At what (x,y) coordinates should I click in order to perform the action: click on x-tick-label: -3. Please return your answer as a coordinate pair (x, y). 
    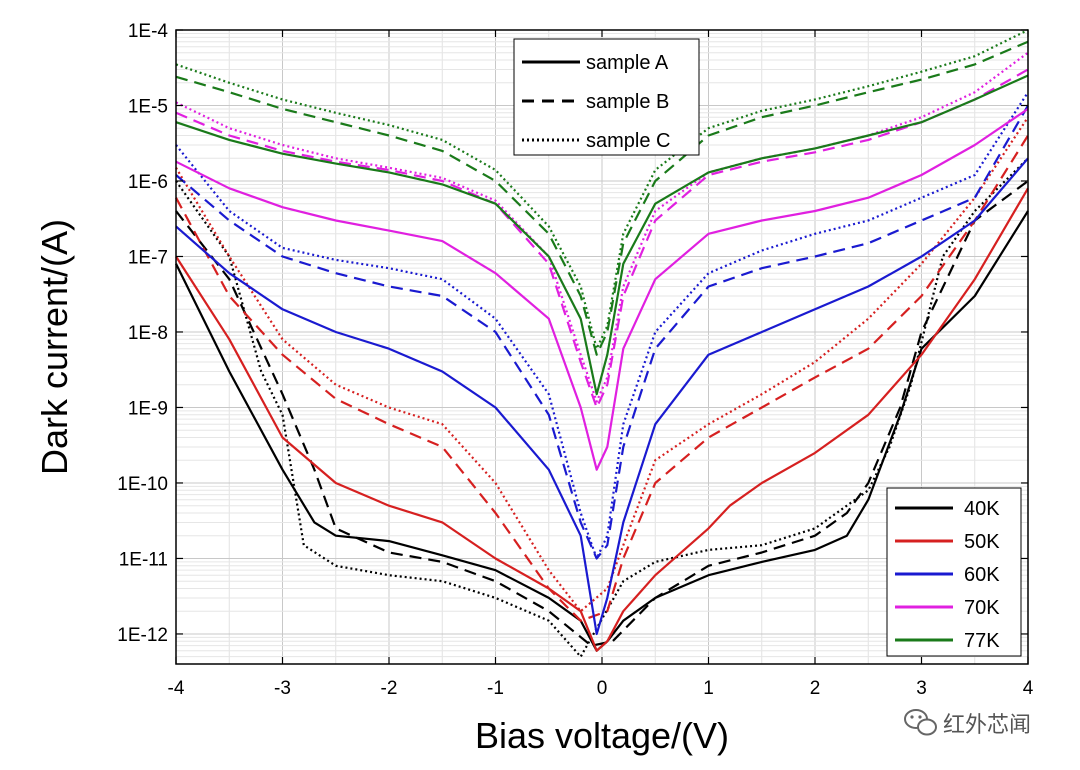
    Looking at the image, I should click on (282, 688).